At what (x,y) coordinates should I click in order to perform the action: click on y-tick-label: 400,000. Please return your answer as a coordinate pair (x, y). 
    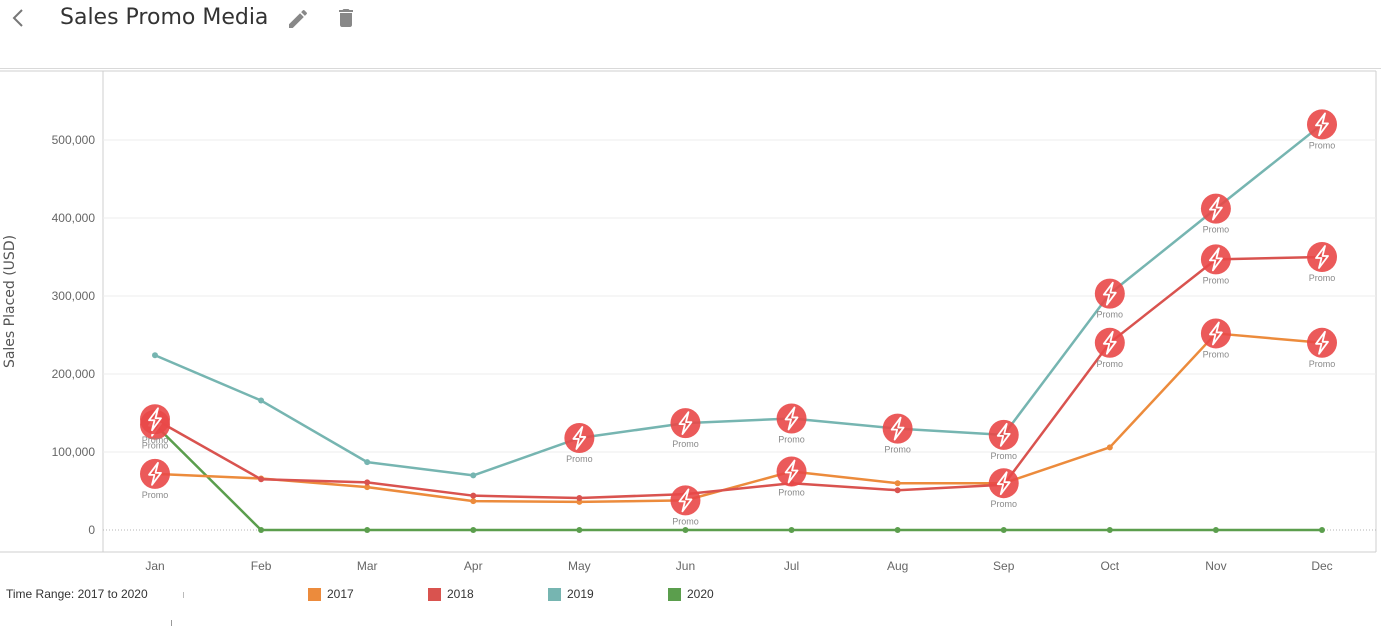
    Looking at the image, I should click on (74, 218).